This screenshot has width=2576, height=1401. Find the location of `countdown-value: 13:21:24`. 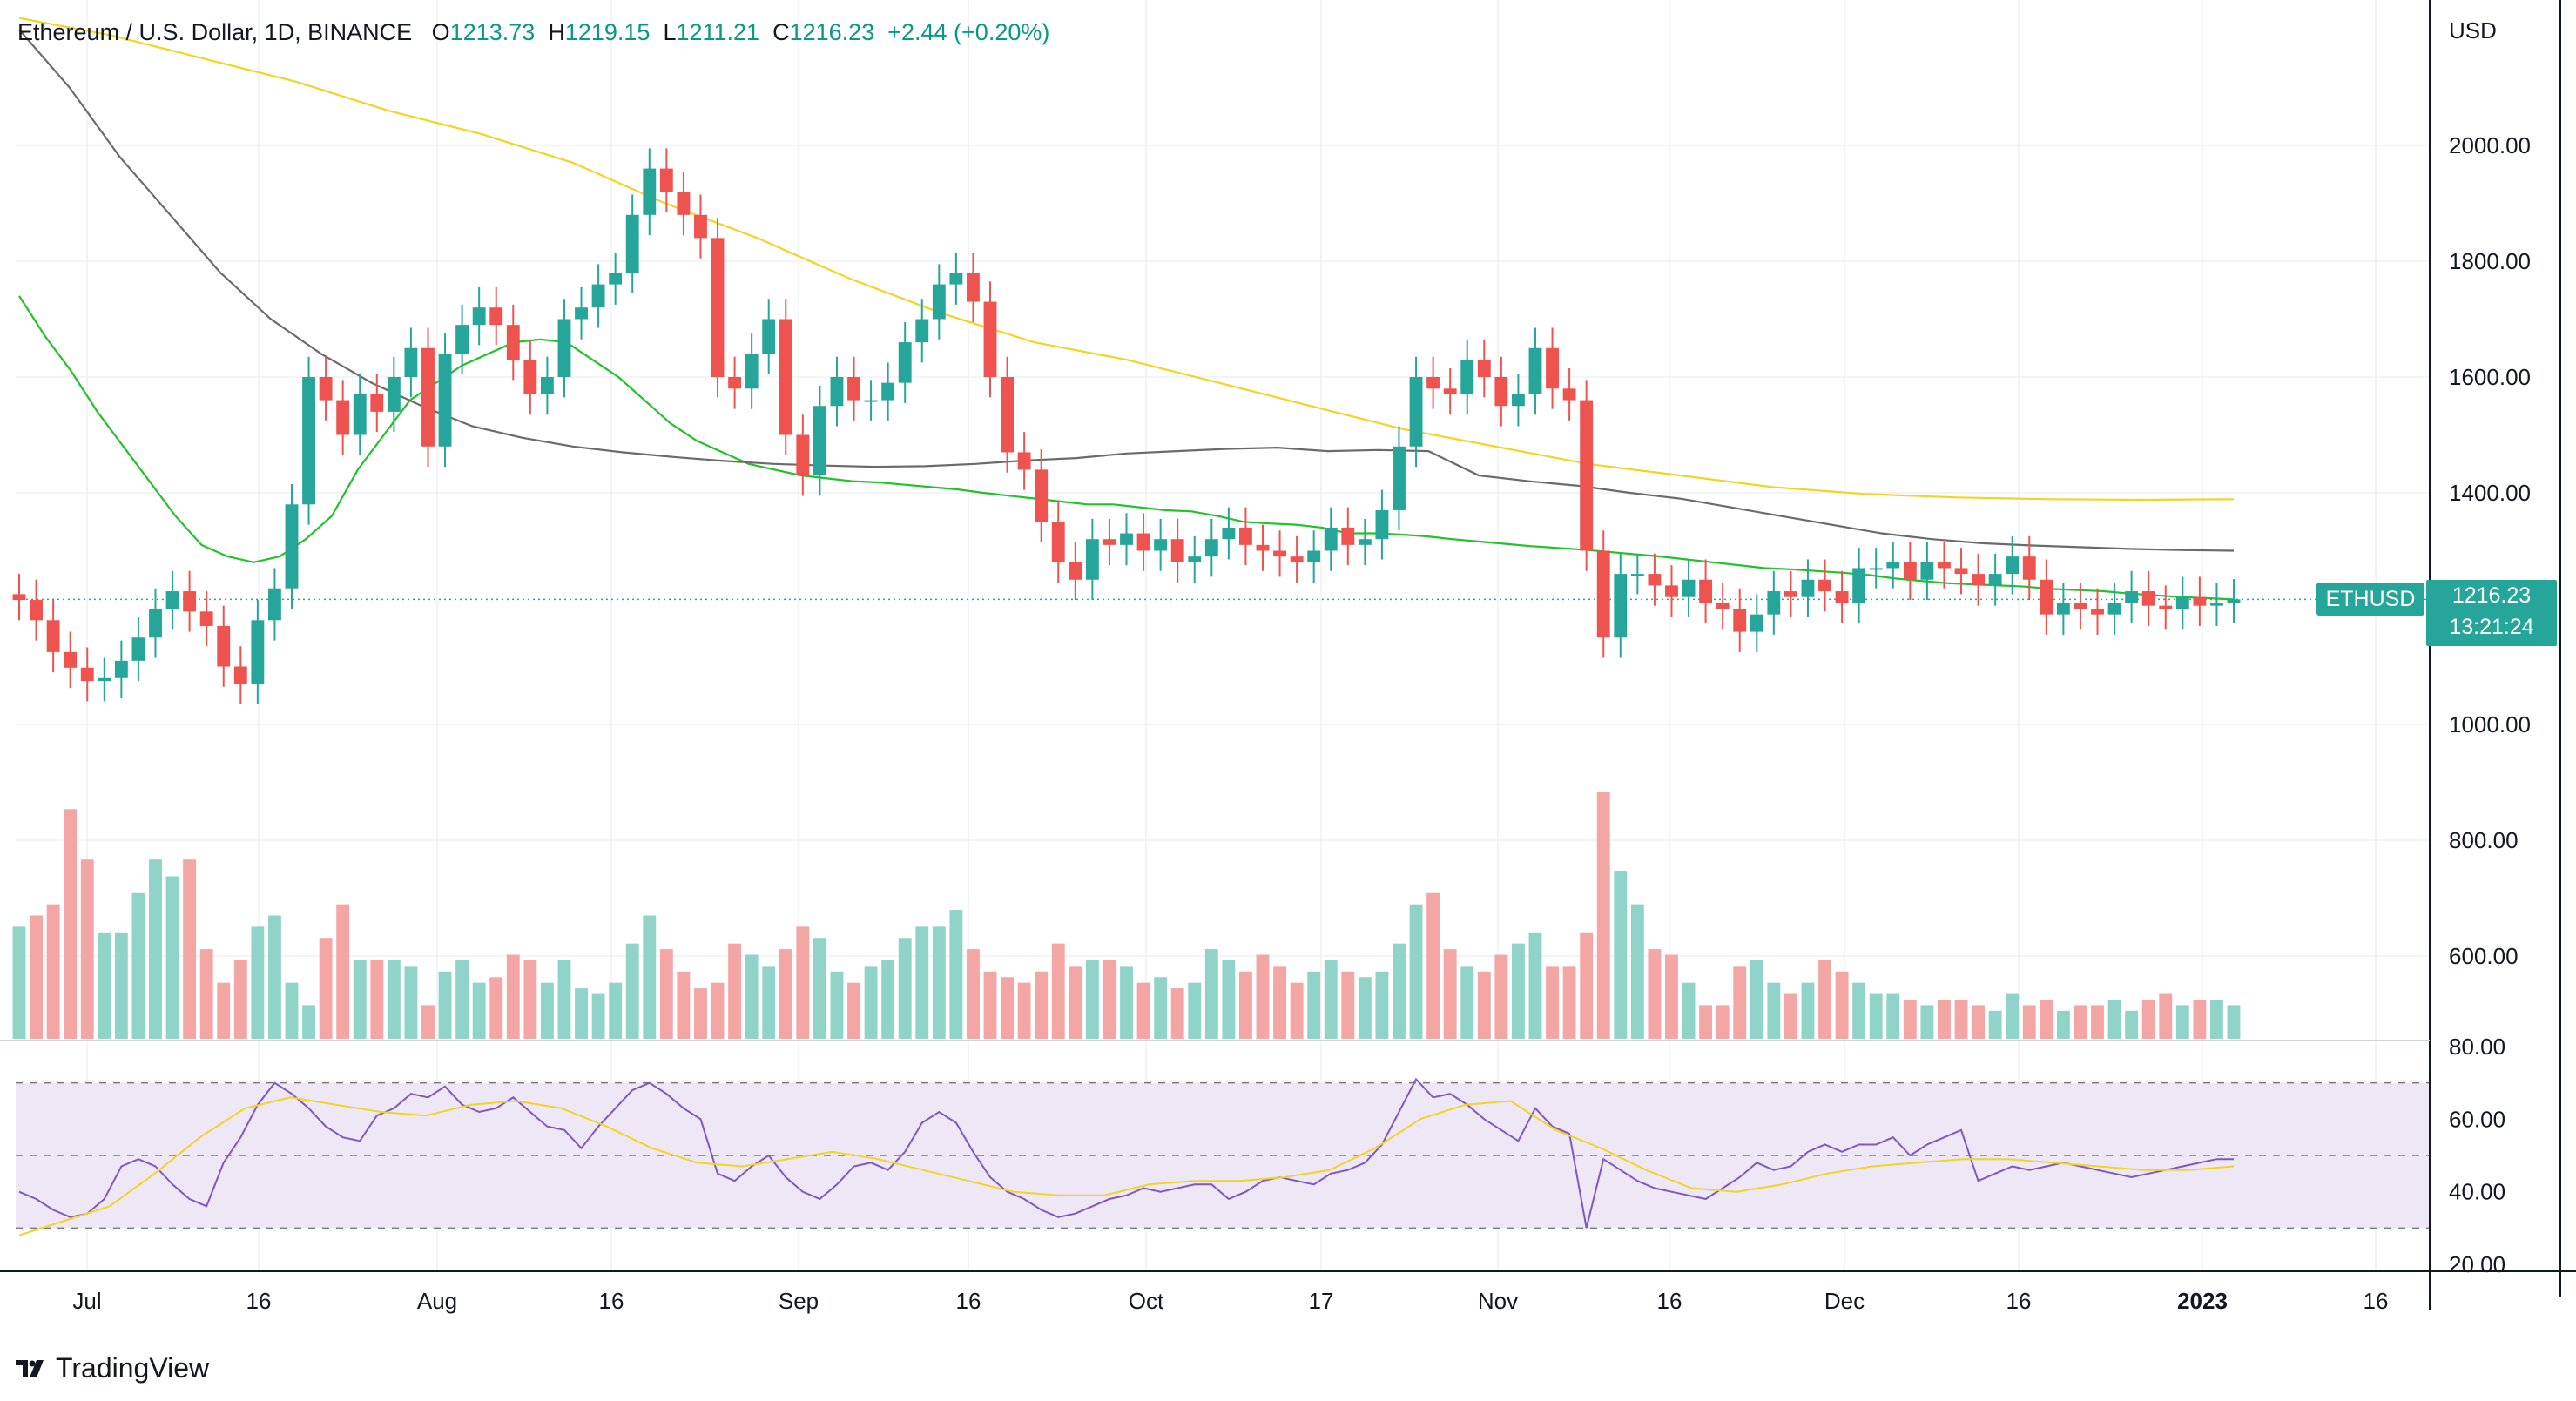

countdown-value: 13:21:24 is located at coordinates (2492, 627).